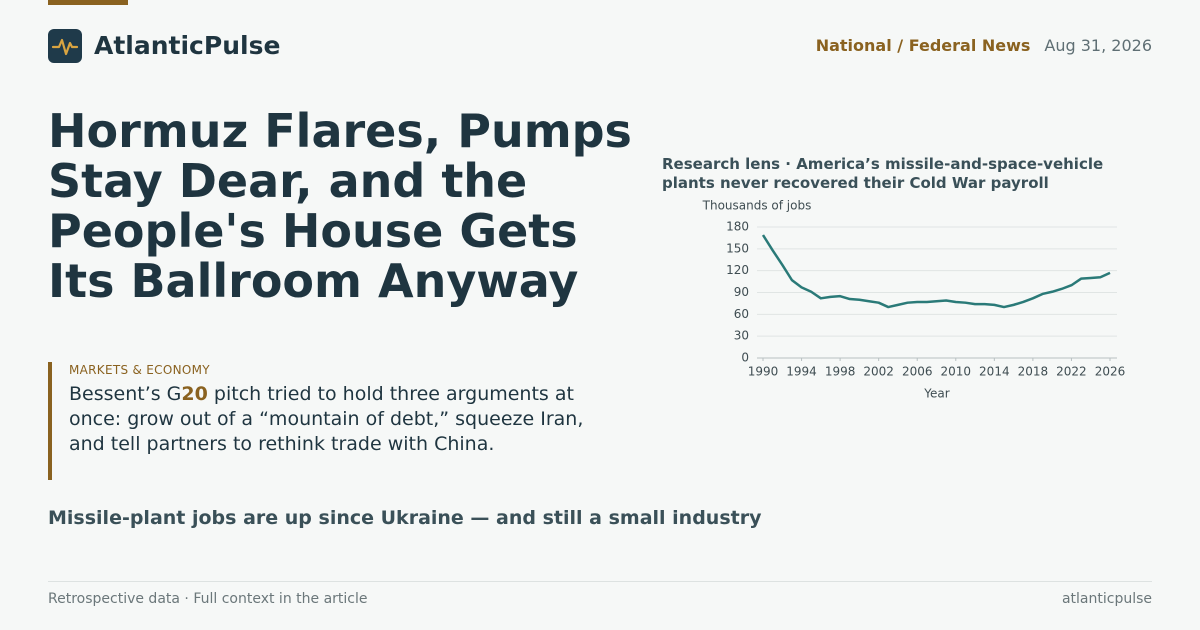 The width and height of the screenshot is (1200, 630). What do you see at coordinates (741, 292) in the screenshot?
I see `y-tick-label: 90` at bounding box center [741, 292].